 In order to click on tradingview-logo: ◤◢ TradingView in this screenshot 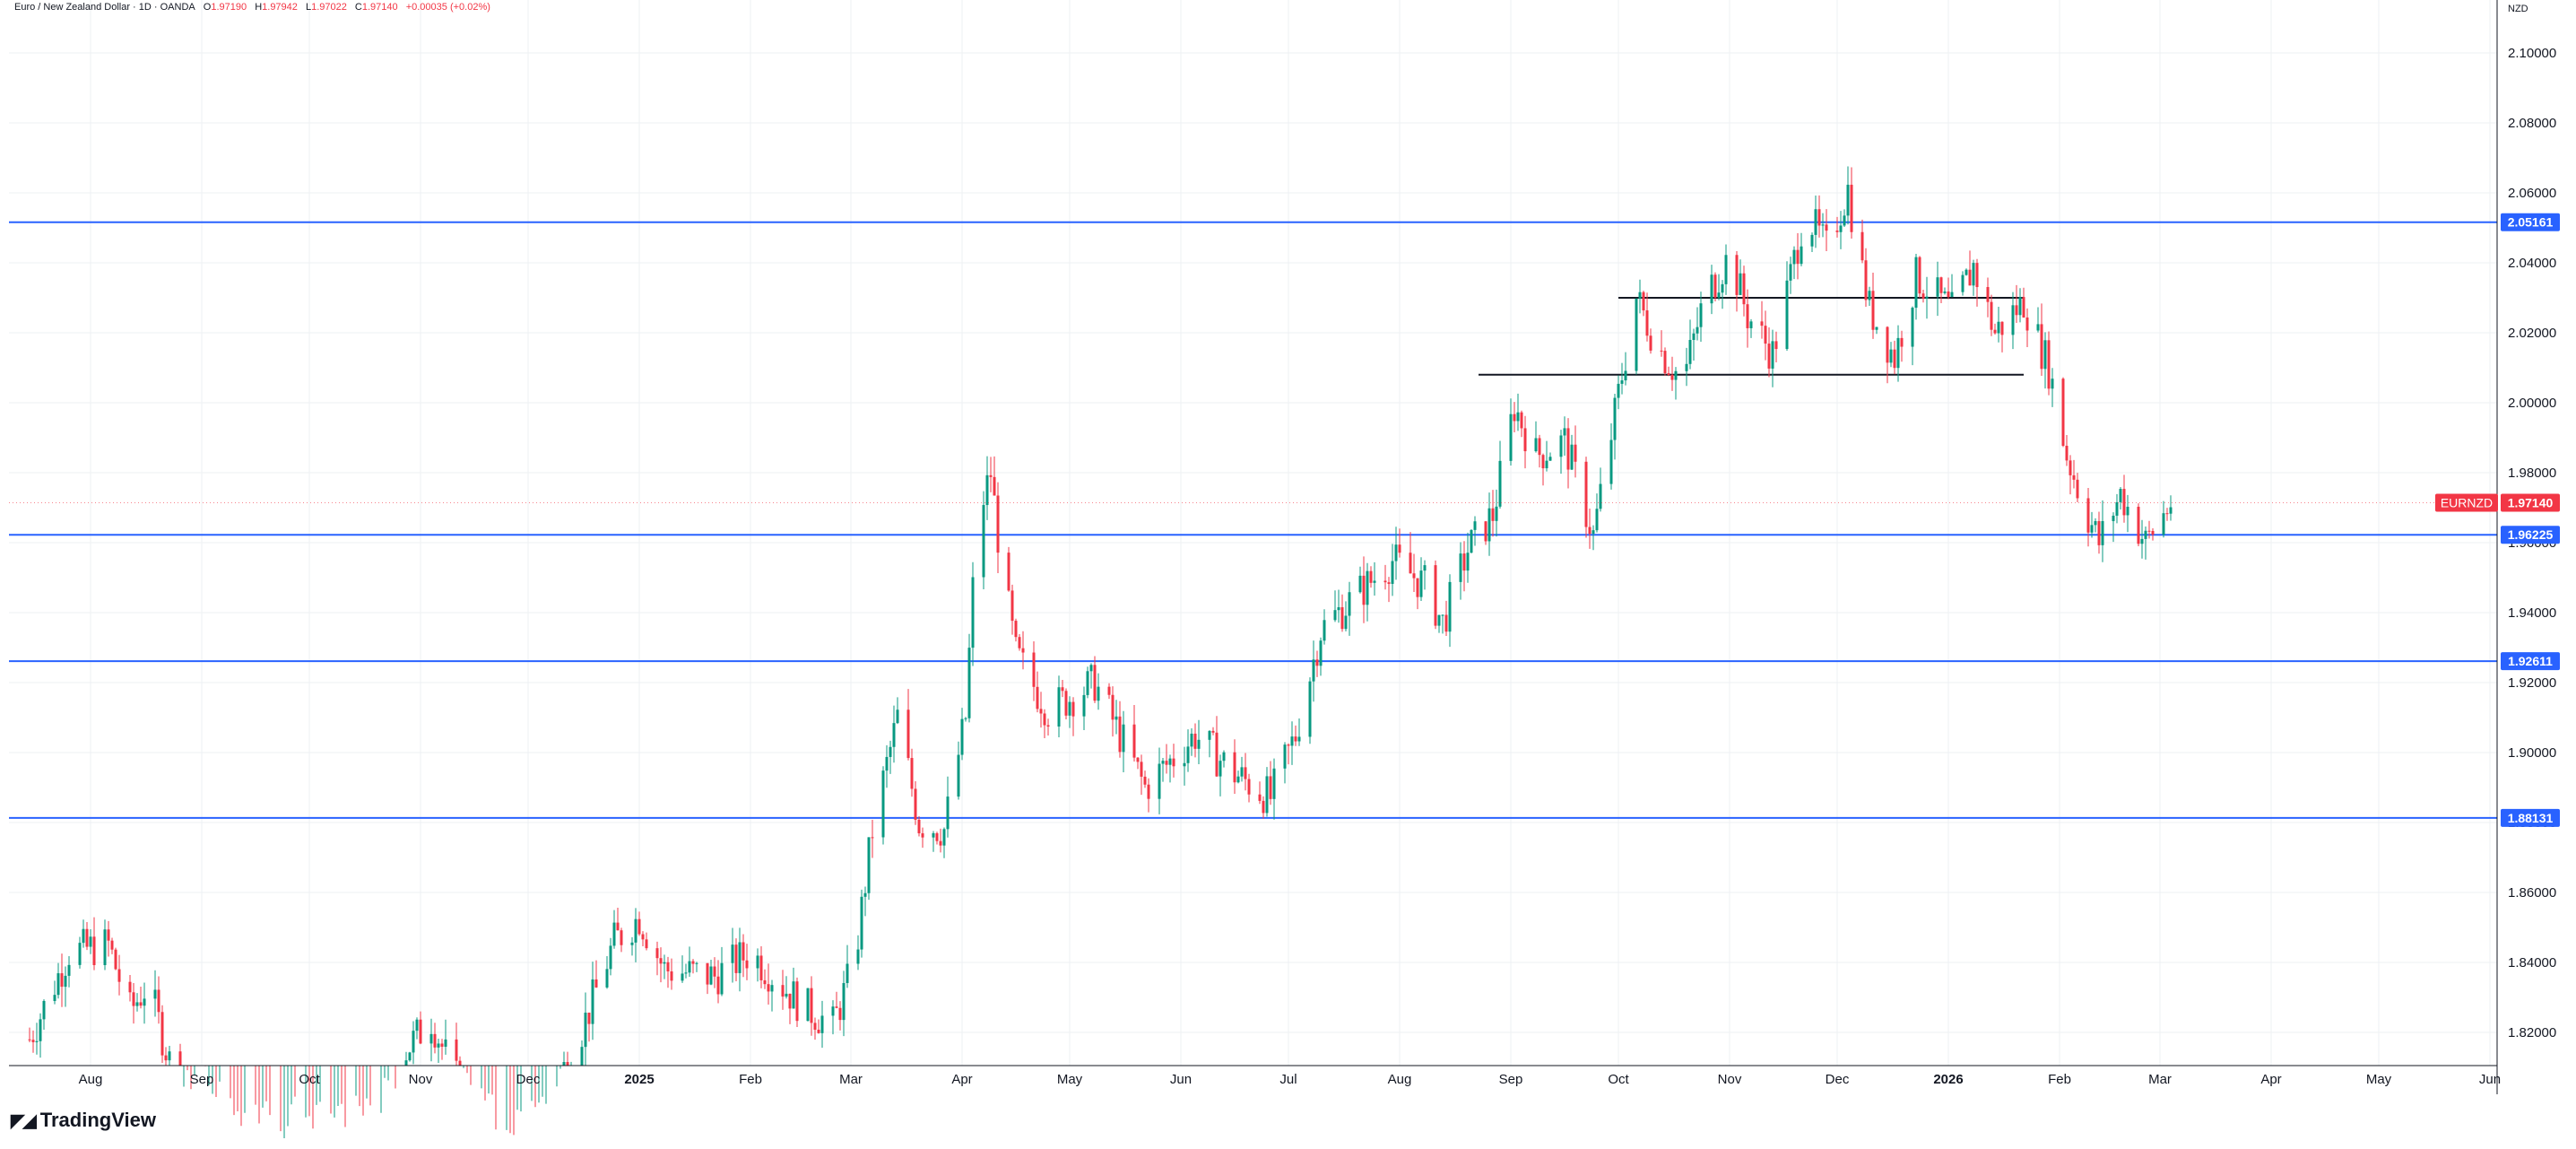, I will do `click(83, 1120)`.